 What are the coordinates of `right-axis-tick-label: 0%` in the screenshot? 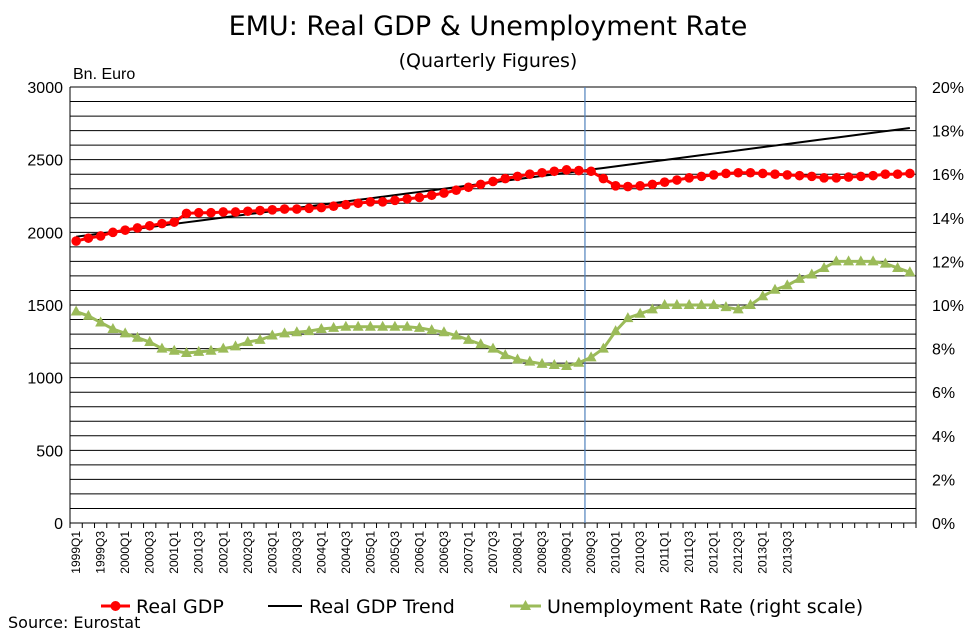 It's located at (943, 524).